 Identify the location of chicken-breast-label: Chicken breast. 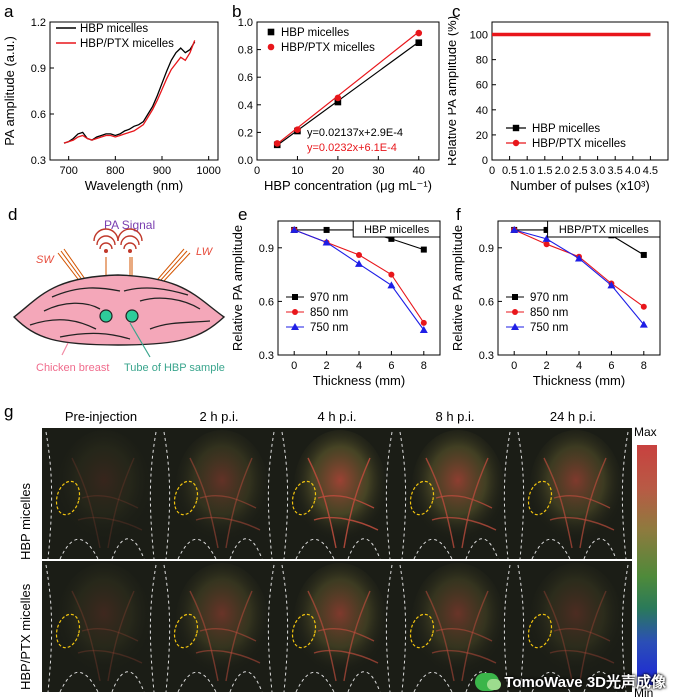
(72, 368).